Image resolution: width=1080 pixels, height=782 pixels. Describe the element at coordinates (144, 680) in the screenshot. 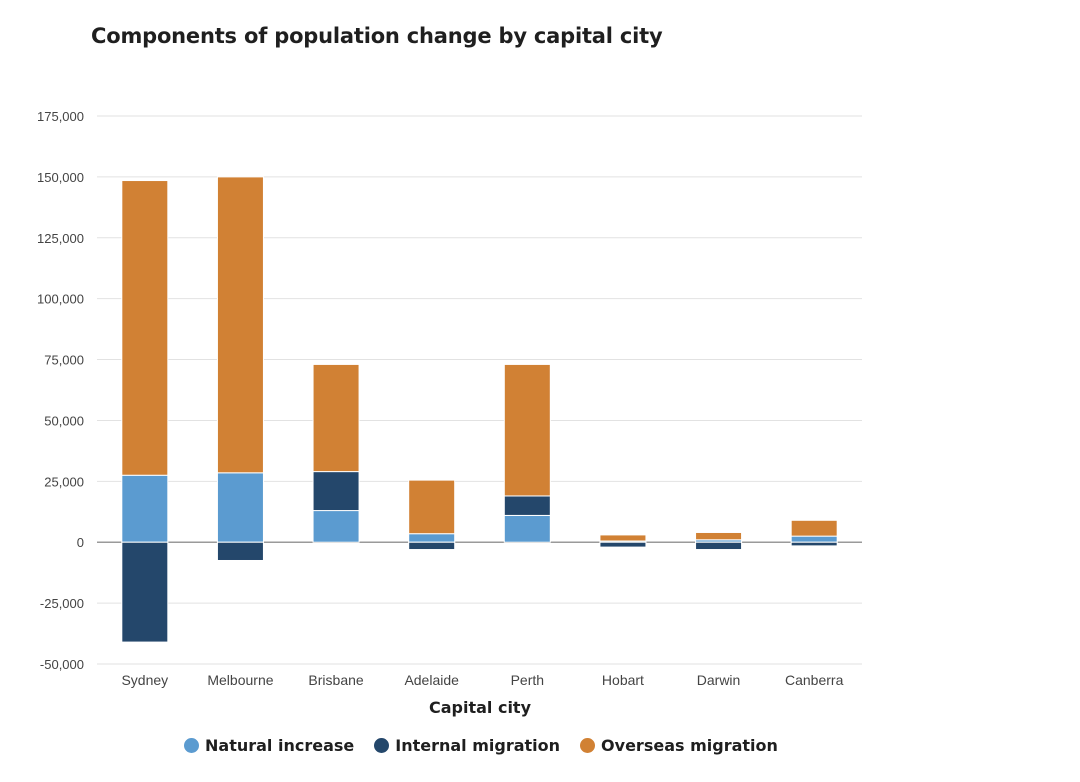

I see `x-tick-label: Sydney` at that location.